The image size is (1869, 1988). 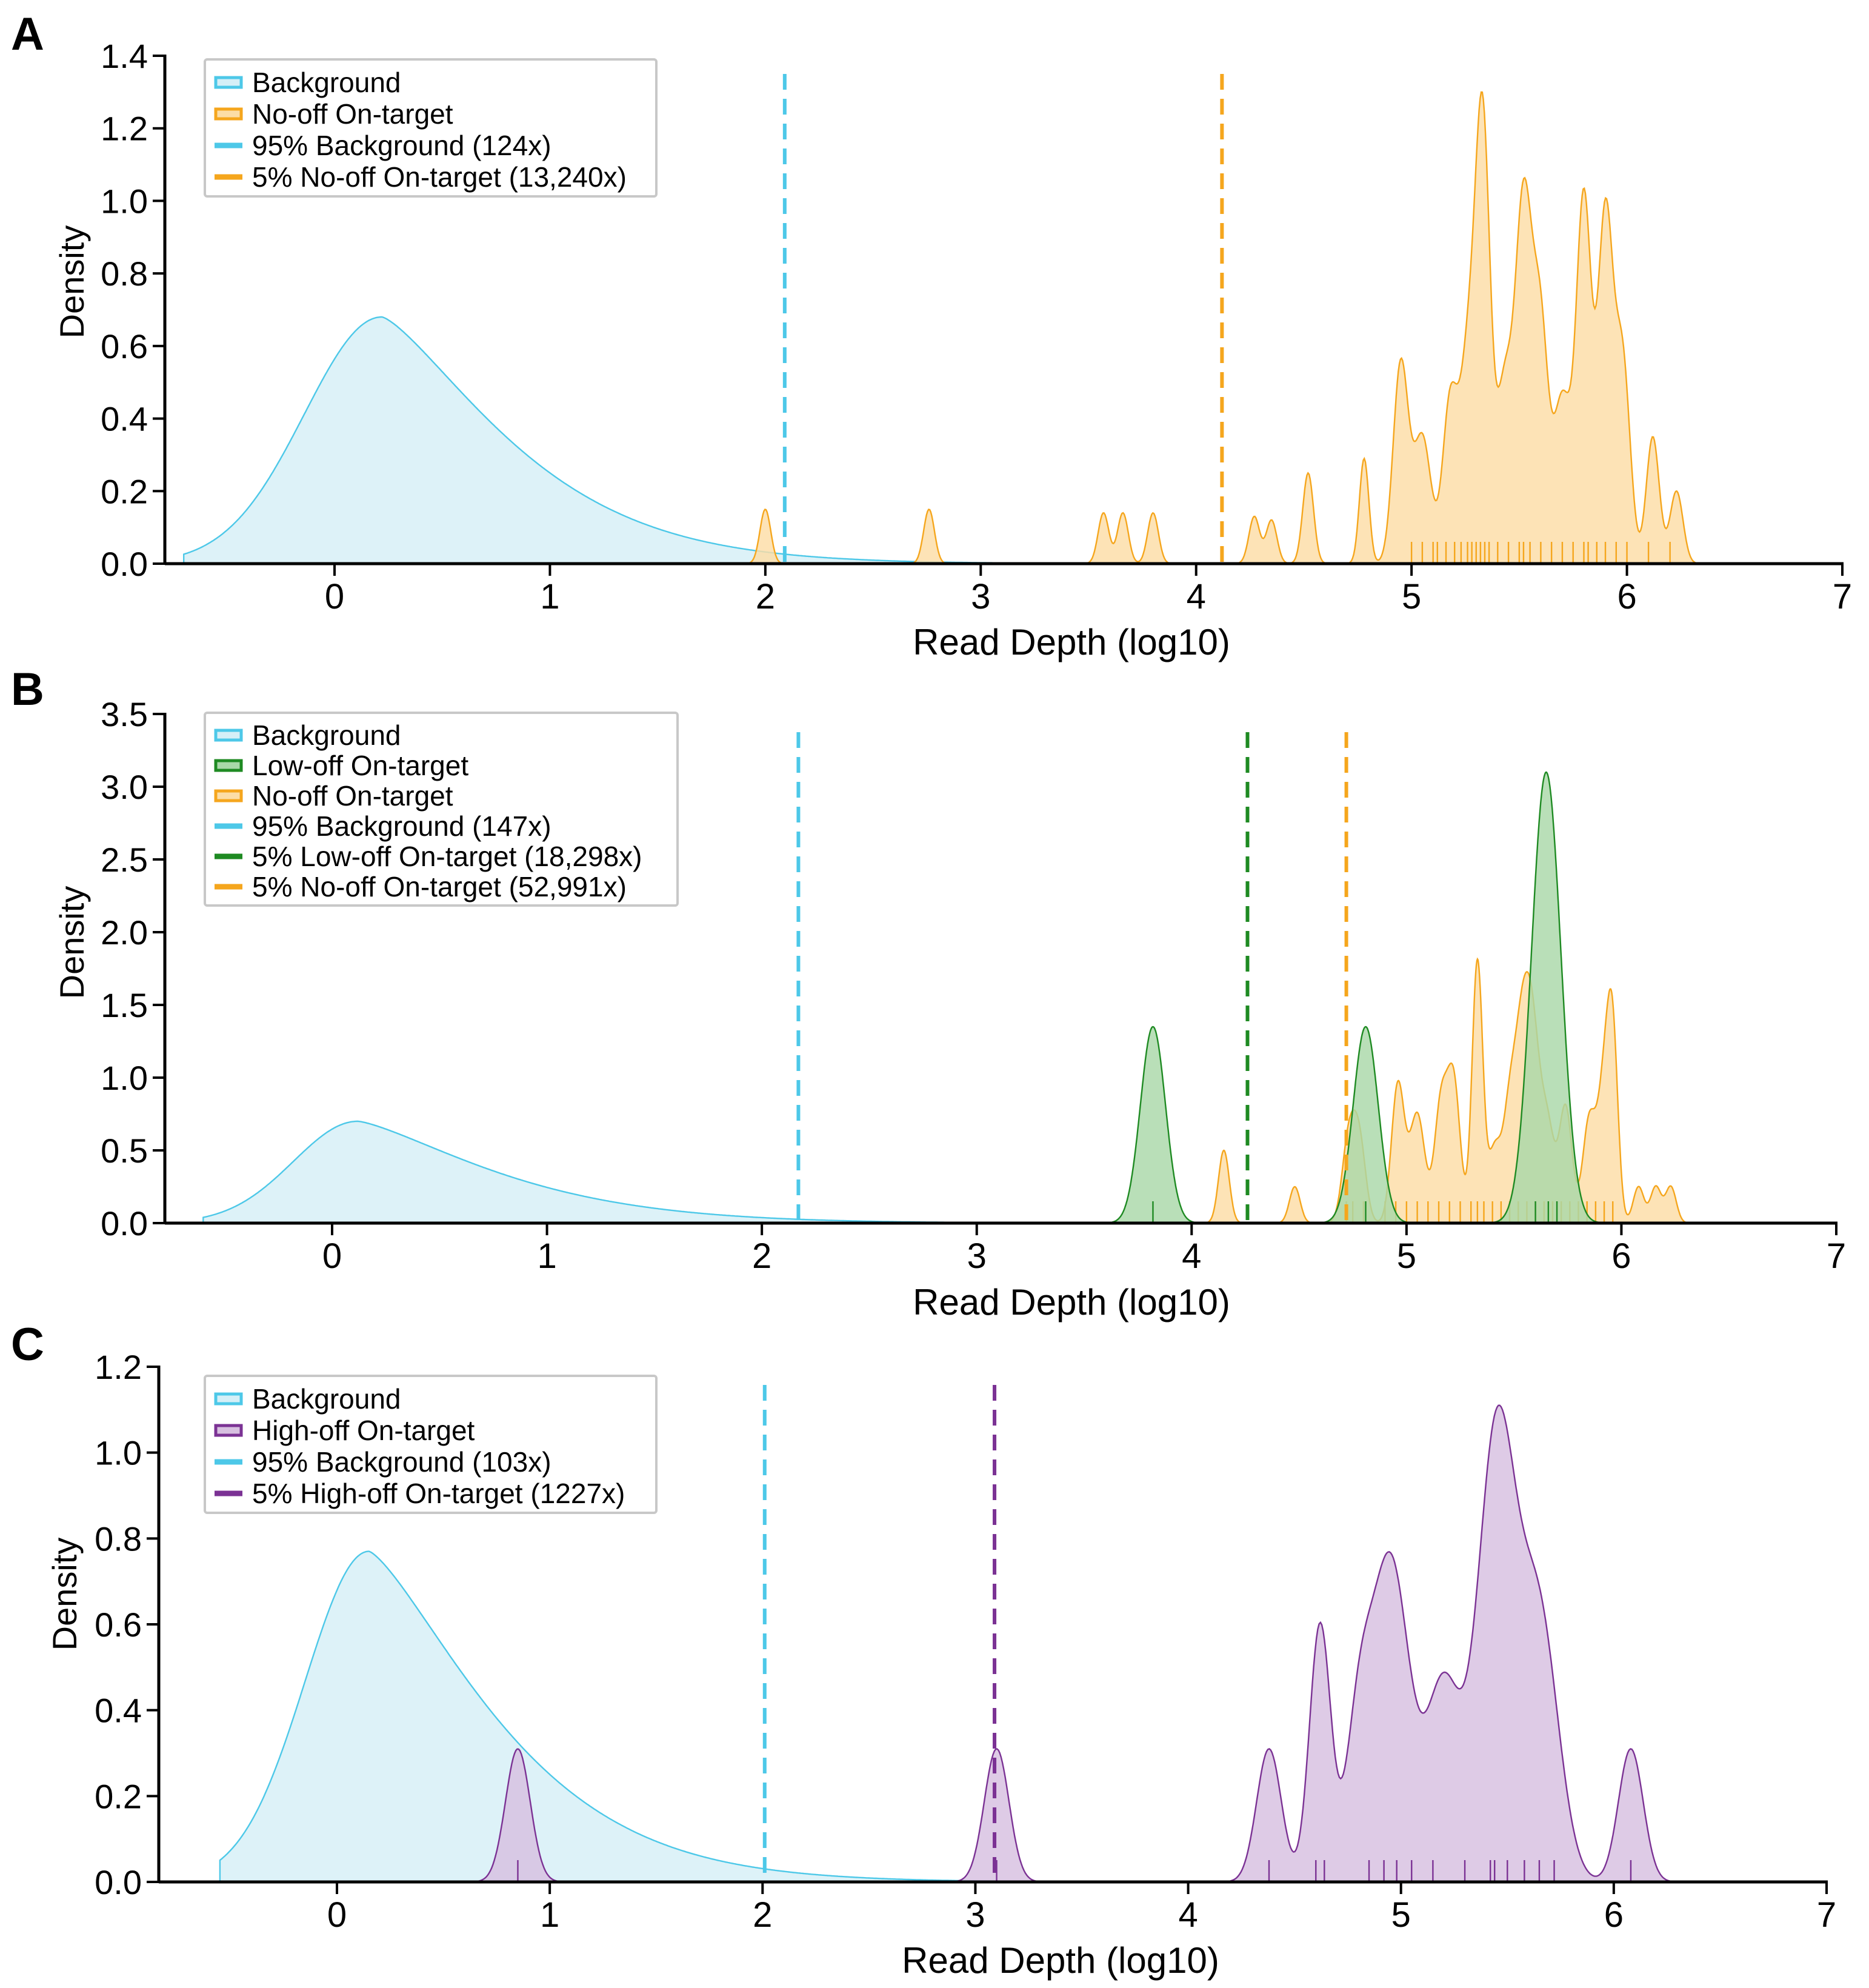 I want to click on panel-c-xtick-label: 3, so click(x=975, y=1915).